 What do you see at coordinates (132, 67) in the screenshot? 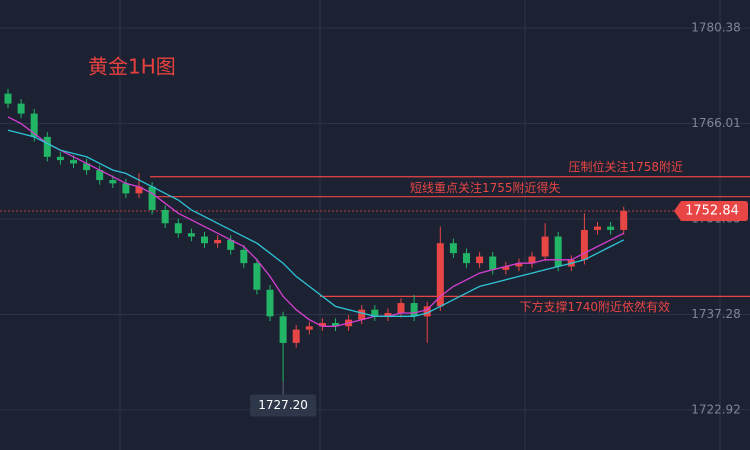
I see `chart-title: 黄金1H图` at bounding box center [132, 67].